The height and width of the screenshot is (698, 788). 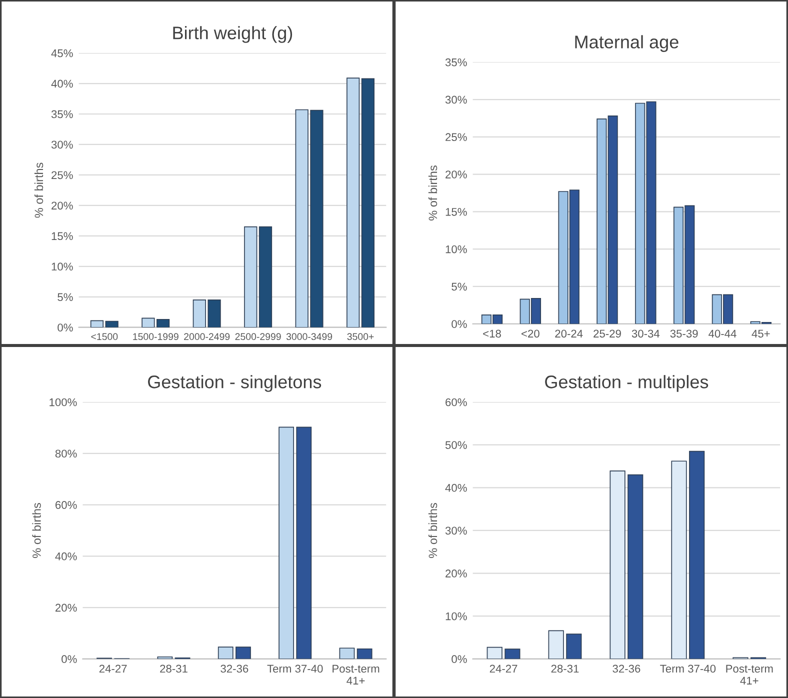 What do you see at coordinates (684, 334) in the screenshot?
I see `x-tick-label: 35-39` at bounding box center [684, 334].